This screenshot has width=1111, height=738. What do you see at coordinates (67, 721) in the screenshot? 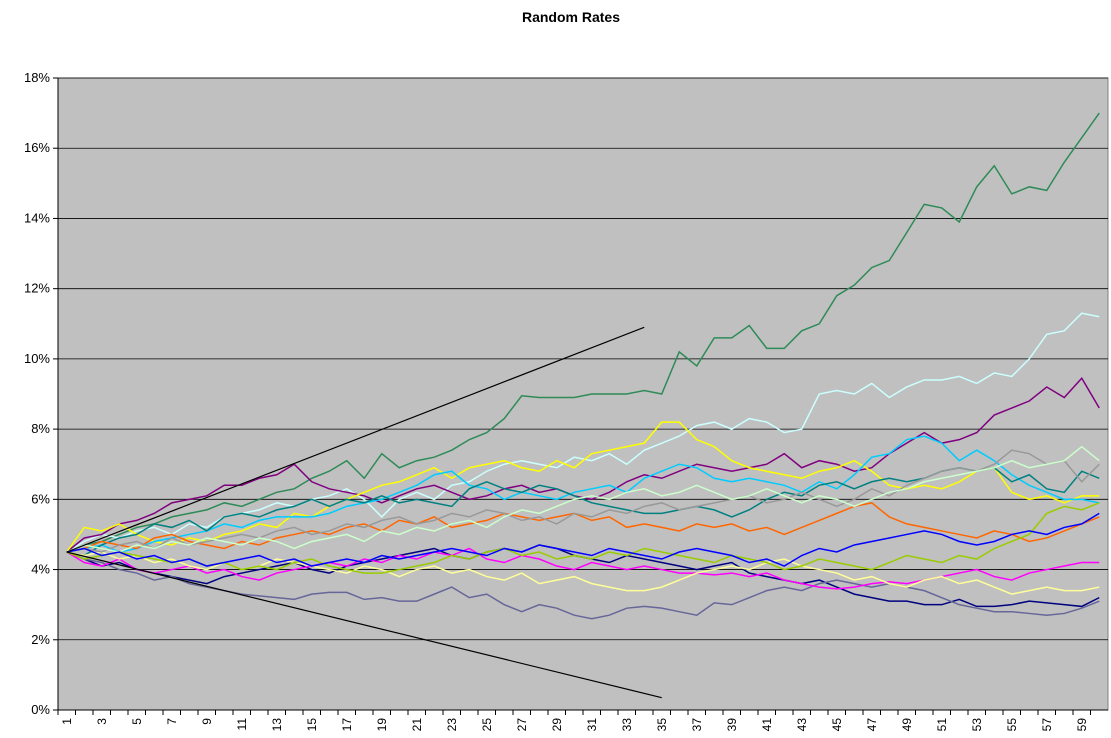
I see `x-tick-label: 1` at bounding box center [67, 721].